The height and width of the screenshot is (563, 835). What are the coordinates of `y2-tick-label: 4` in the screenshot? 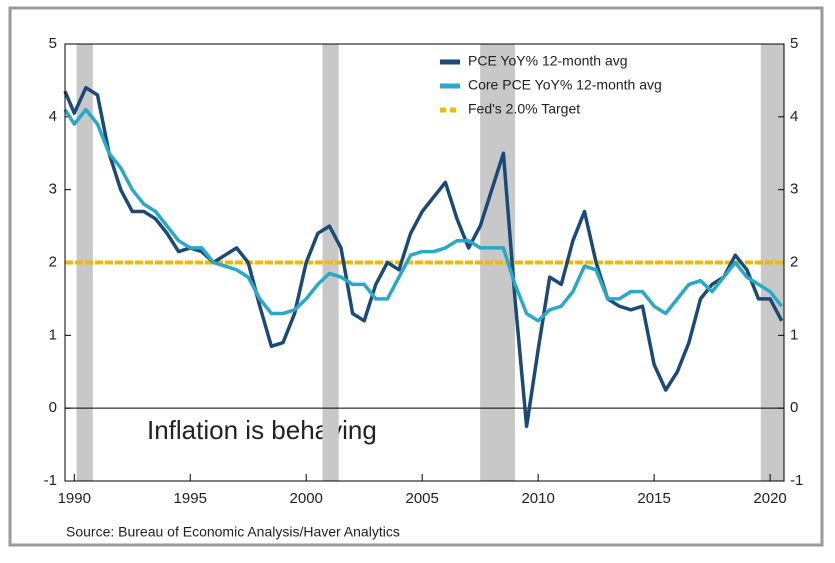 It's located at (794, 116).